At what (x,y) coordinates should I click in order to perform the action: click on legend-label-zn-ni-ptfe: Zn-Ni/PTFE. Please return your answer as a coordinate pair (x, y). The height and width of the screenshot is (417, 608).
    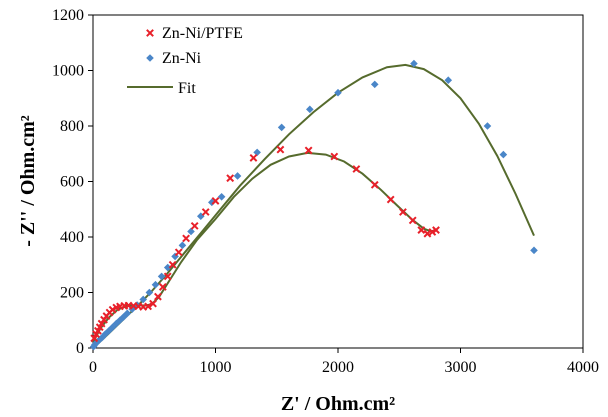
    Looking at the image, I should click on (202, 33).